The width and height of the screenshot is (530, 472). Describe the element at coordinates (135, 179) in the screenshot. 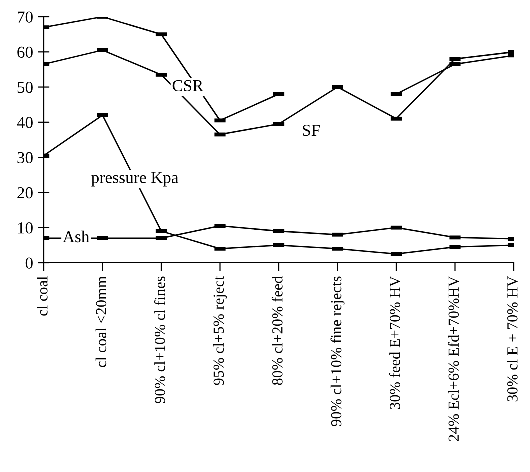

I see `series-label: pressure Kpa` at that location.